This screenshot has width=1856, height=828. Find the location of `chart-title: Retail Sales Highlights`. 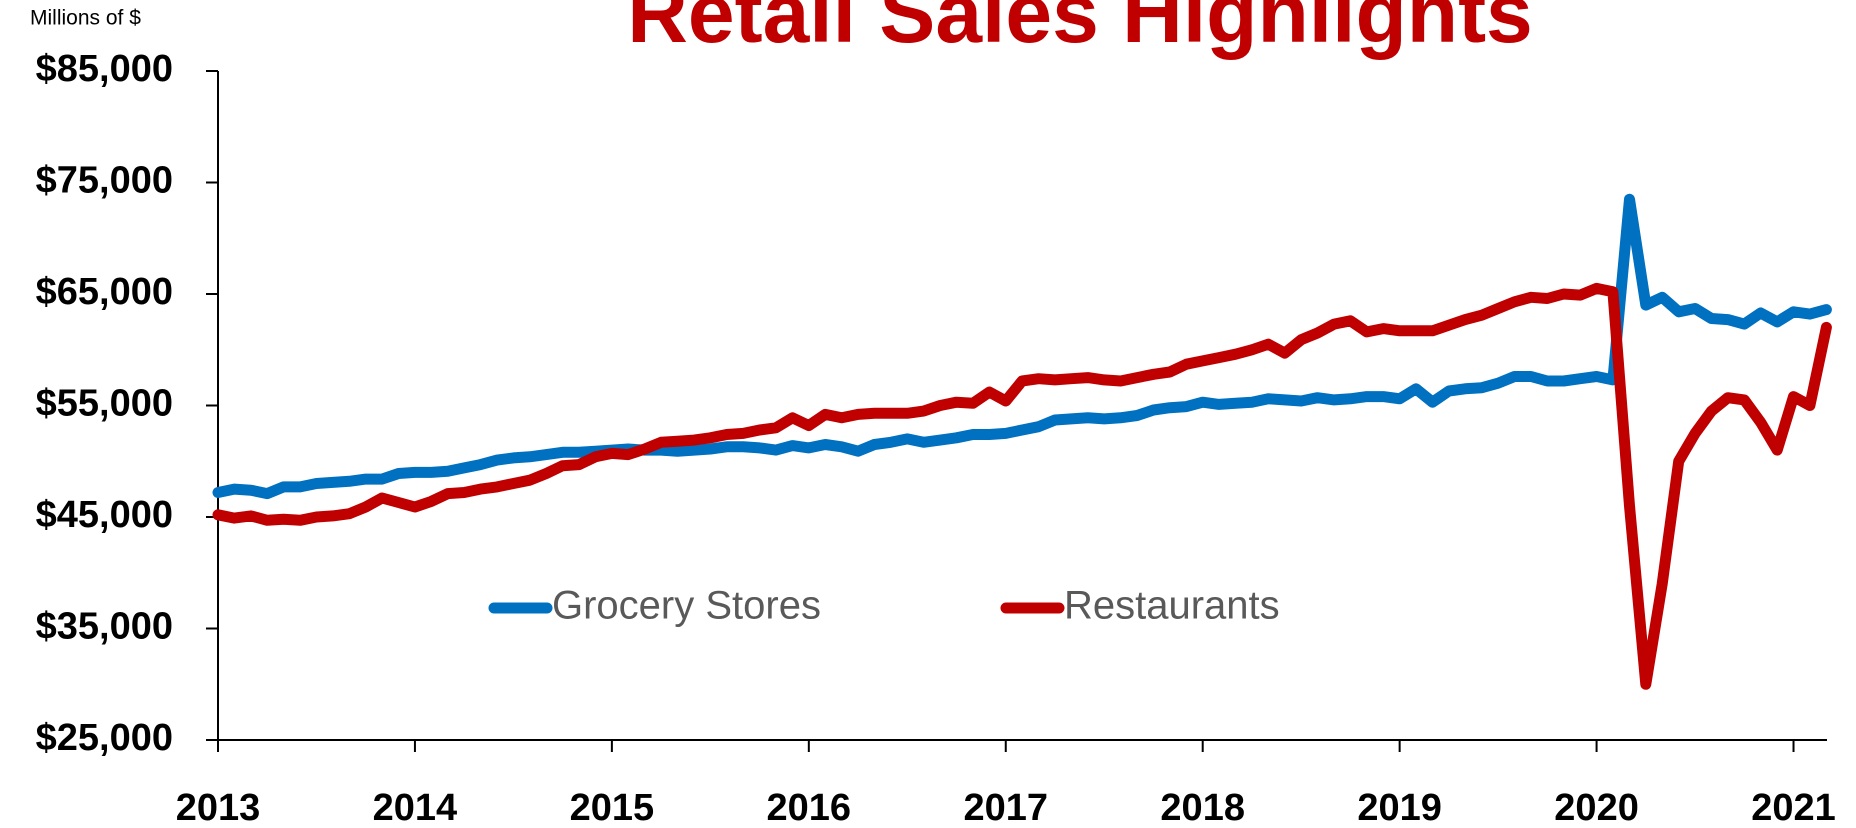

chart-title: Retail Sales Highlights is located at coordinates (1080, 30).